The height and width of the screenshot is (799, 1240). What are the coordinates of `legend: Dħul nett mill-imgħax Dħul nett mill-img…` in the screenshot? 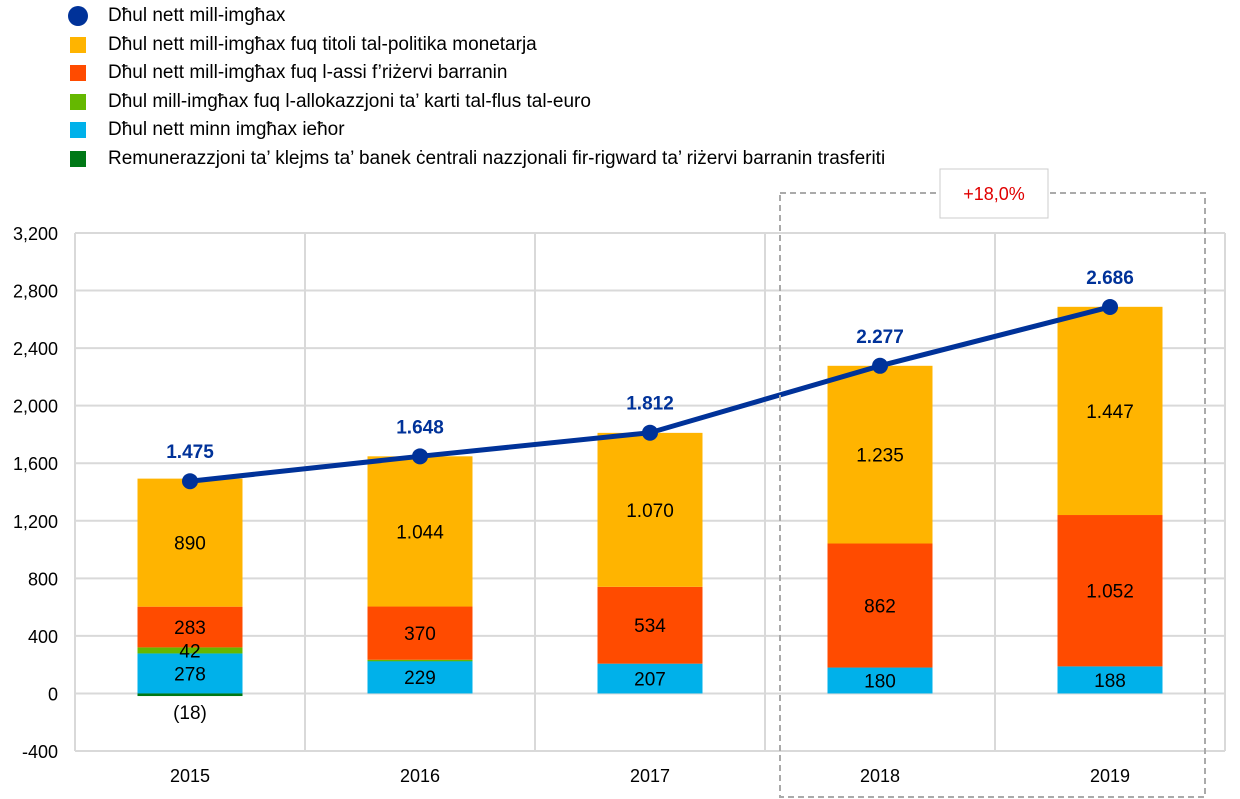 It's located at (476, 88).